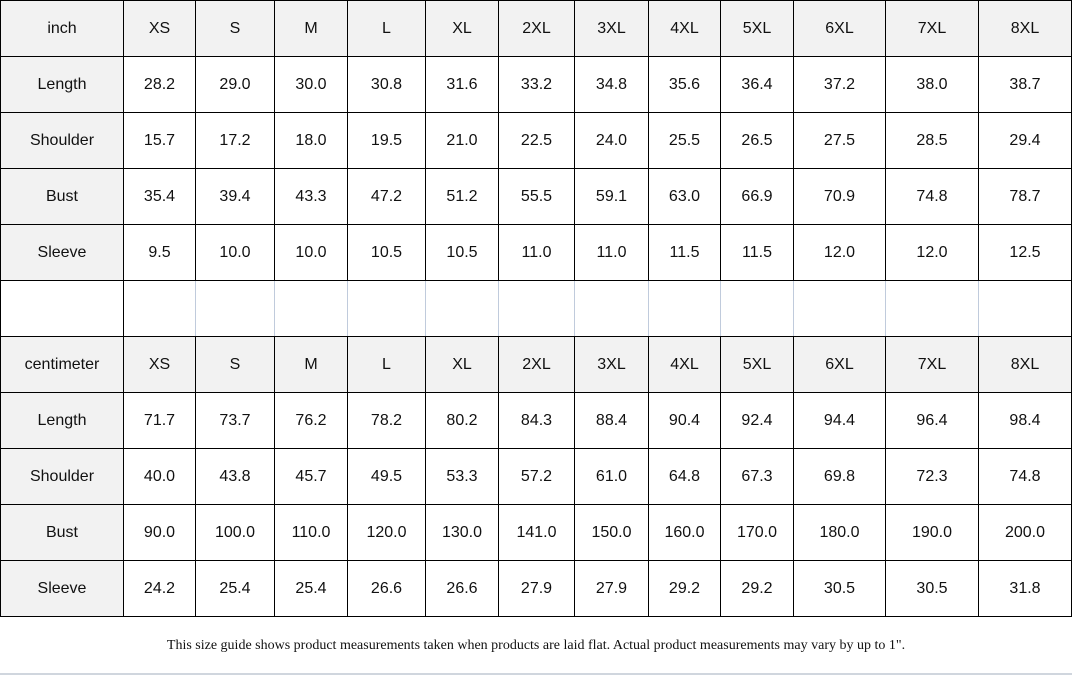 The width and height of the screenshot is (1072, 675). Describe the element at coordinates (757, 364) in the screenshot. I see `size-header: 5XL` at that location.